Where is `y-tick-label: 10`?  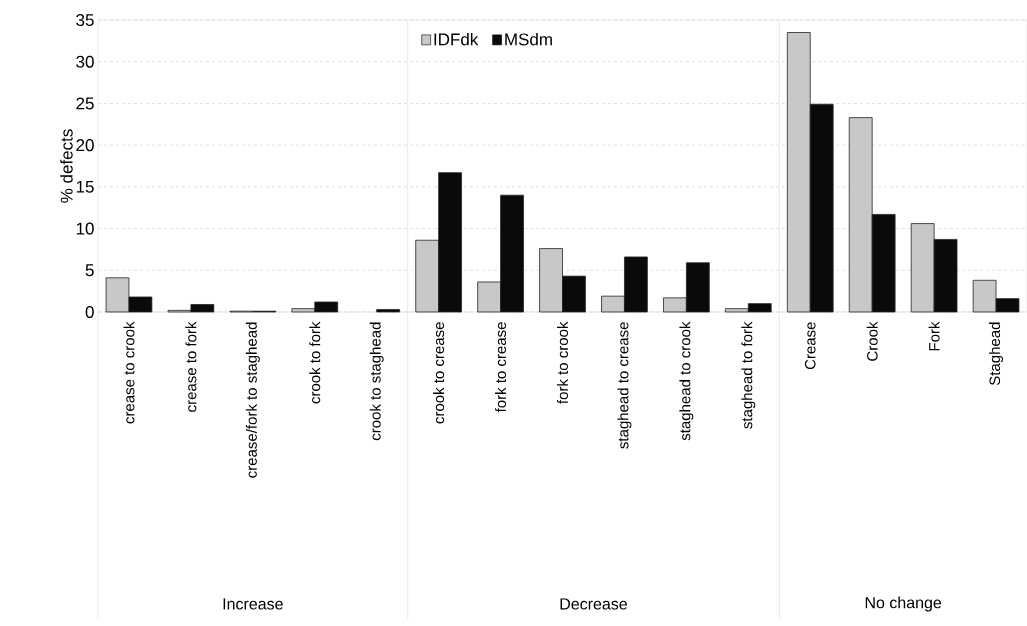 y-tick-label: 10 is located at coordinates (85, 228).